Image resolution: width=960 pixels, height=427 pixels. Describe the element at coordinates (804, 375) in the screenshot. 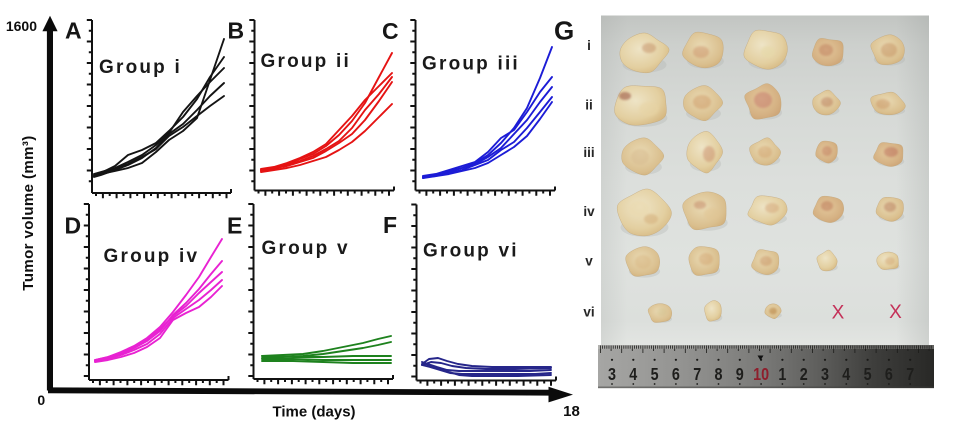

I see `svg-text: 2` at that location.